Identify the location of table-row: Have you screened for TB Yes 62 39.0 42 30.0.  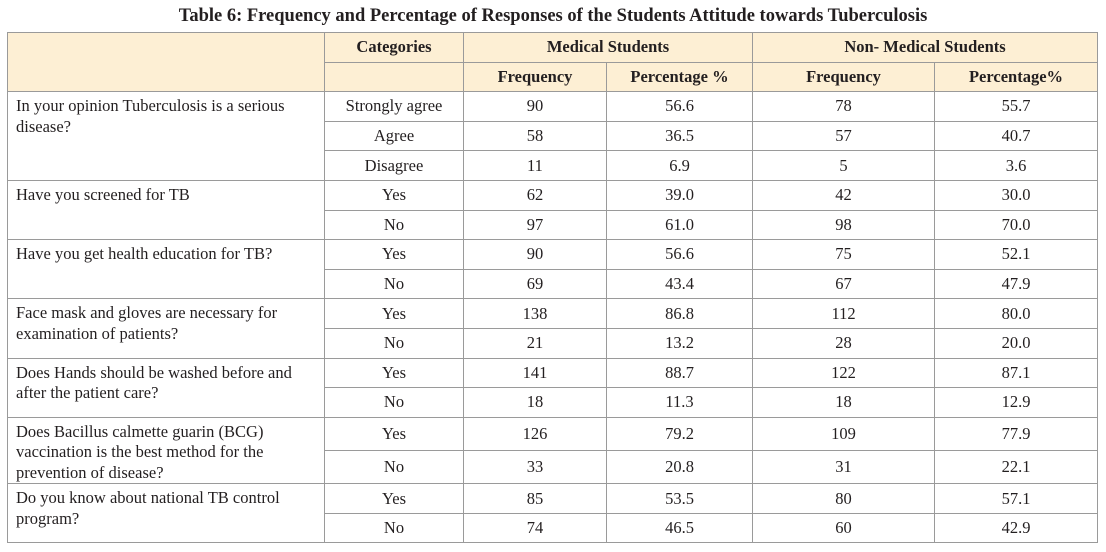
(553, 210).